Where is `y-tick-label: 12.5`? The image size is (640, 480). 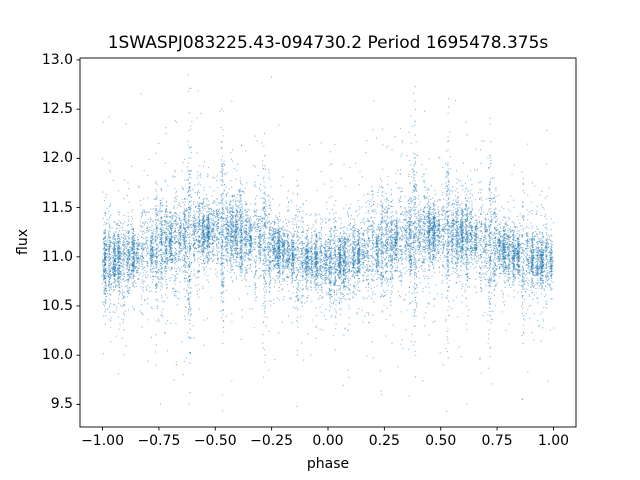 y-tick-label: 12.5 is located at coordinates (57, 109).